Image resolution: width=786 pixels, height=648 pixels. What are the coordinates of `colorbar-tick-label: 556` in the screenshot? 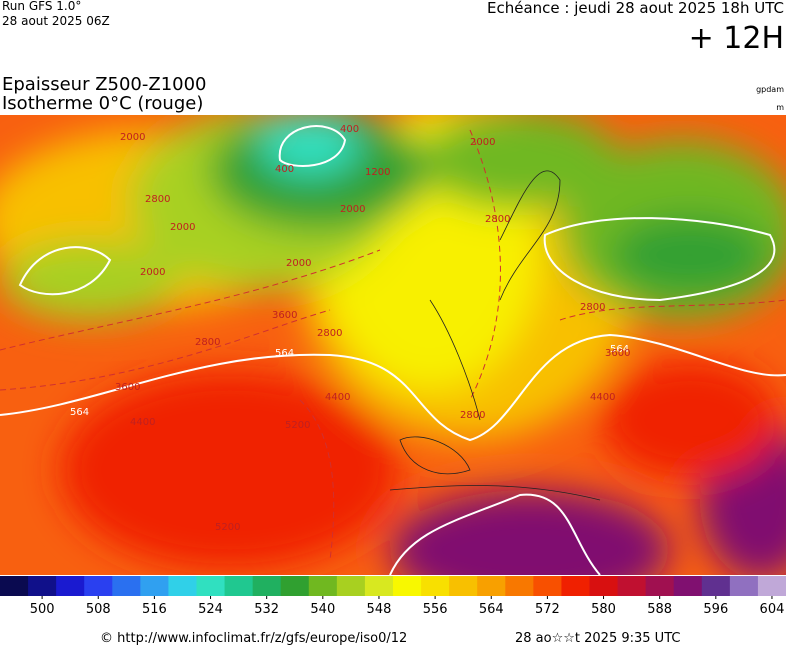 It's located at (435, 609).